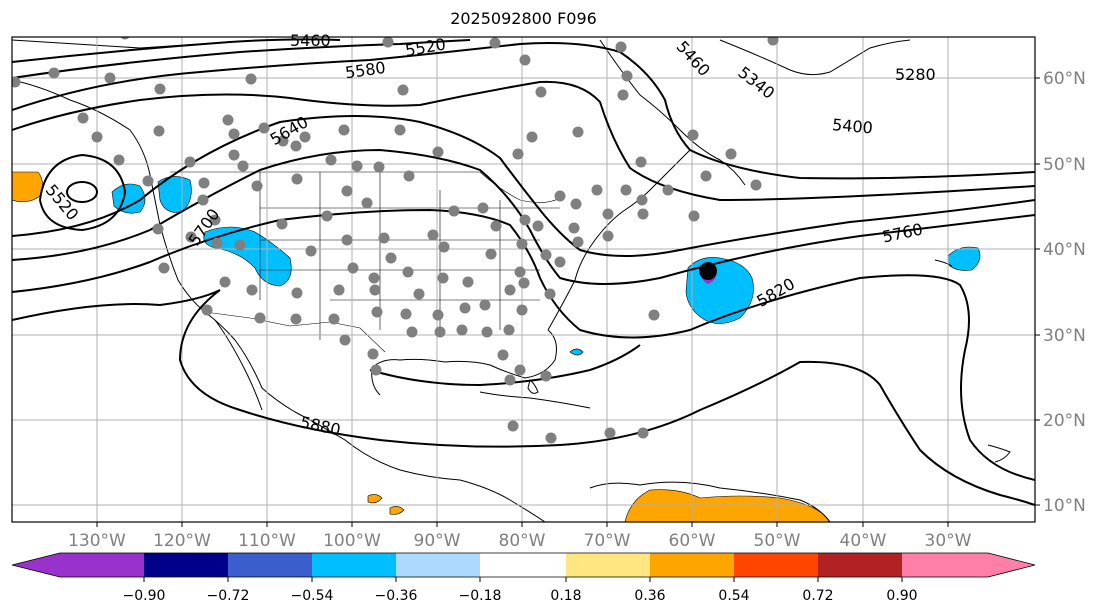 This screenshot has height=615, width=1105. What do you see at coordinates (576, 352) in the screenshot?
I see `blue-anomaly-small` at bounding box center [576, 352].